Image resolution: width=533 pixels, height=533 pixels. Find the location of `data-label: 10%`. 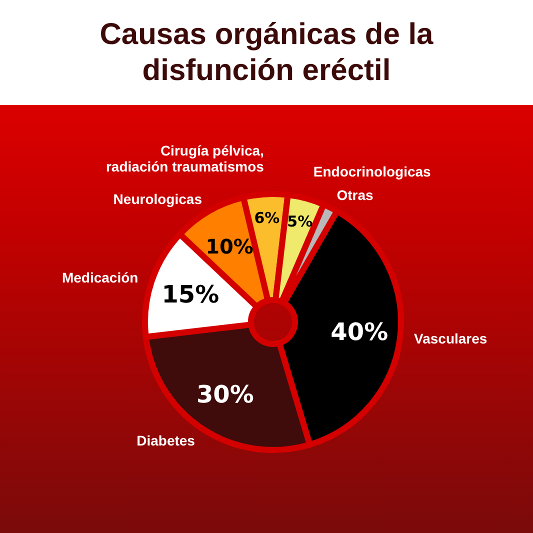

data-label: 10% is located at coordinates (230, 246).